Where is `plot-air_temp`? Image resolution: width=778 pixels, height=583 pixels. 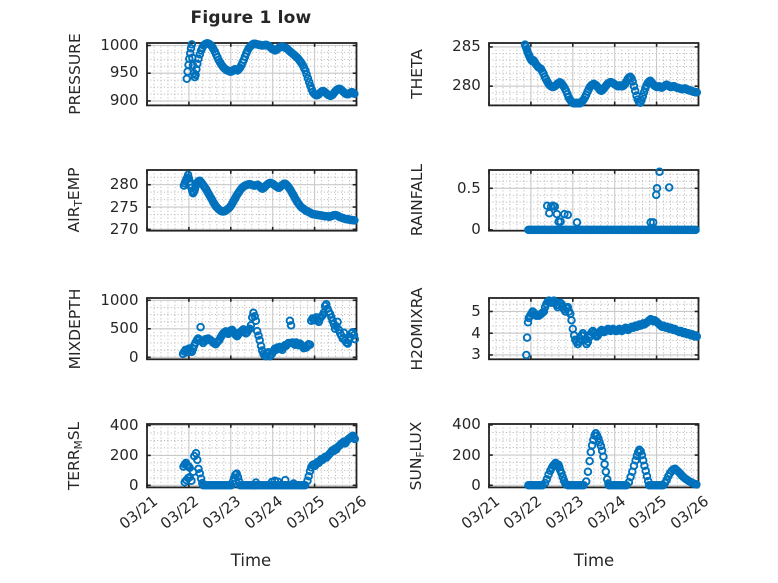 plot-air_temp is located at coordinates (252, 200).